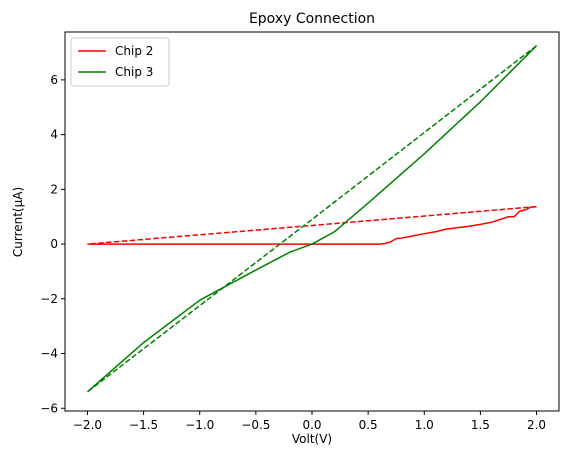 The width and height of the screenshot is (569, 455). Describe the element at coordinates (424, 425) in the screenshot. I see `x-tick-label: 1.0` at that location.